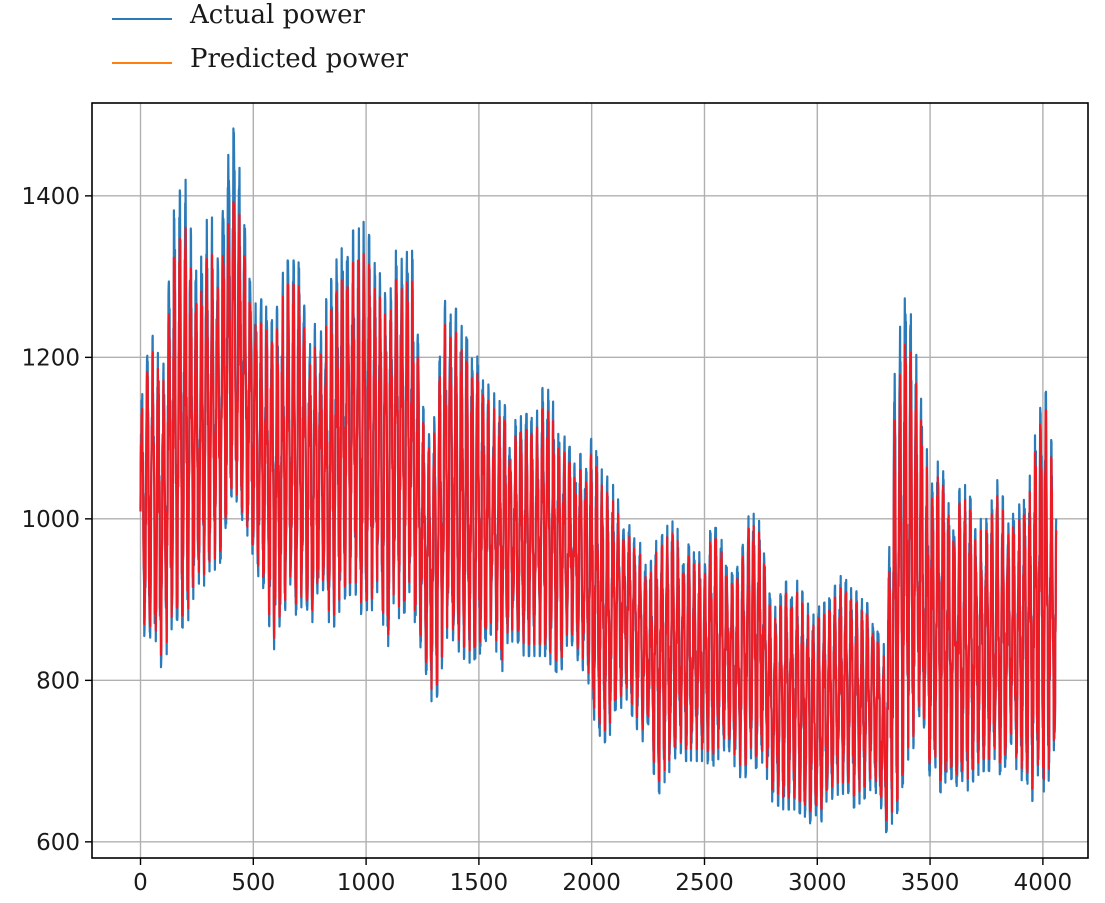  I want to click on x-tick-label: 1000, so click(366, 883).